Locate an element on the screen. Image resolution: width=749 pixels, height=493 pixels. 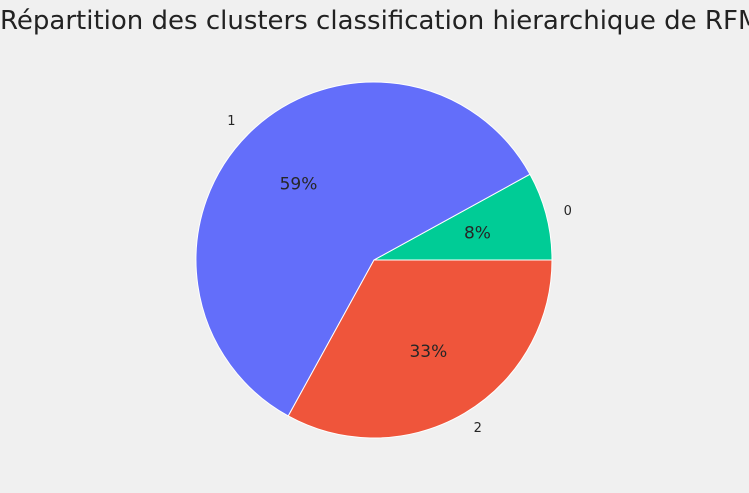
slice-percent-0: 8% is located at coordinates (477, 233).